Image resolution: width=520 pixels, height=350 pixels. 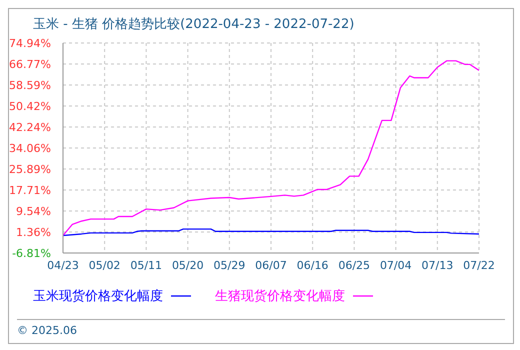 What do you see at coordinates (146, 265) in the screenshot?
I see `x-tick-label: 05/11` at bounding box center [146, 265].